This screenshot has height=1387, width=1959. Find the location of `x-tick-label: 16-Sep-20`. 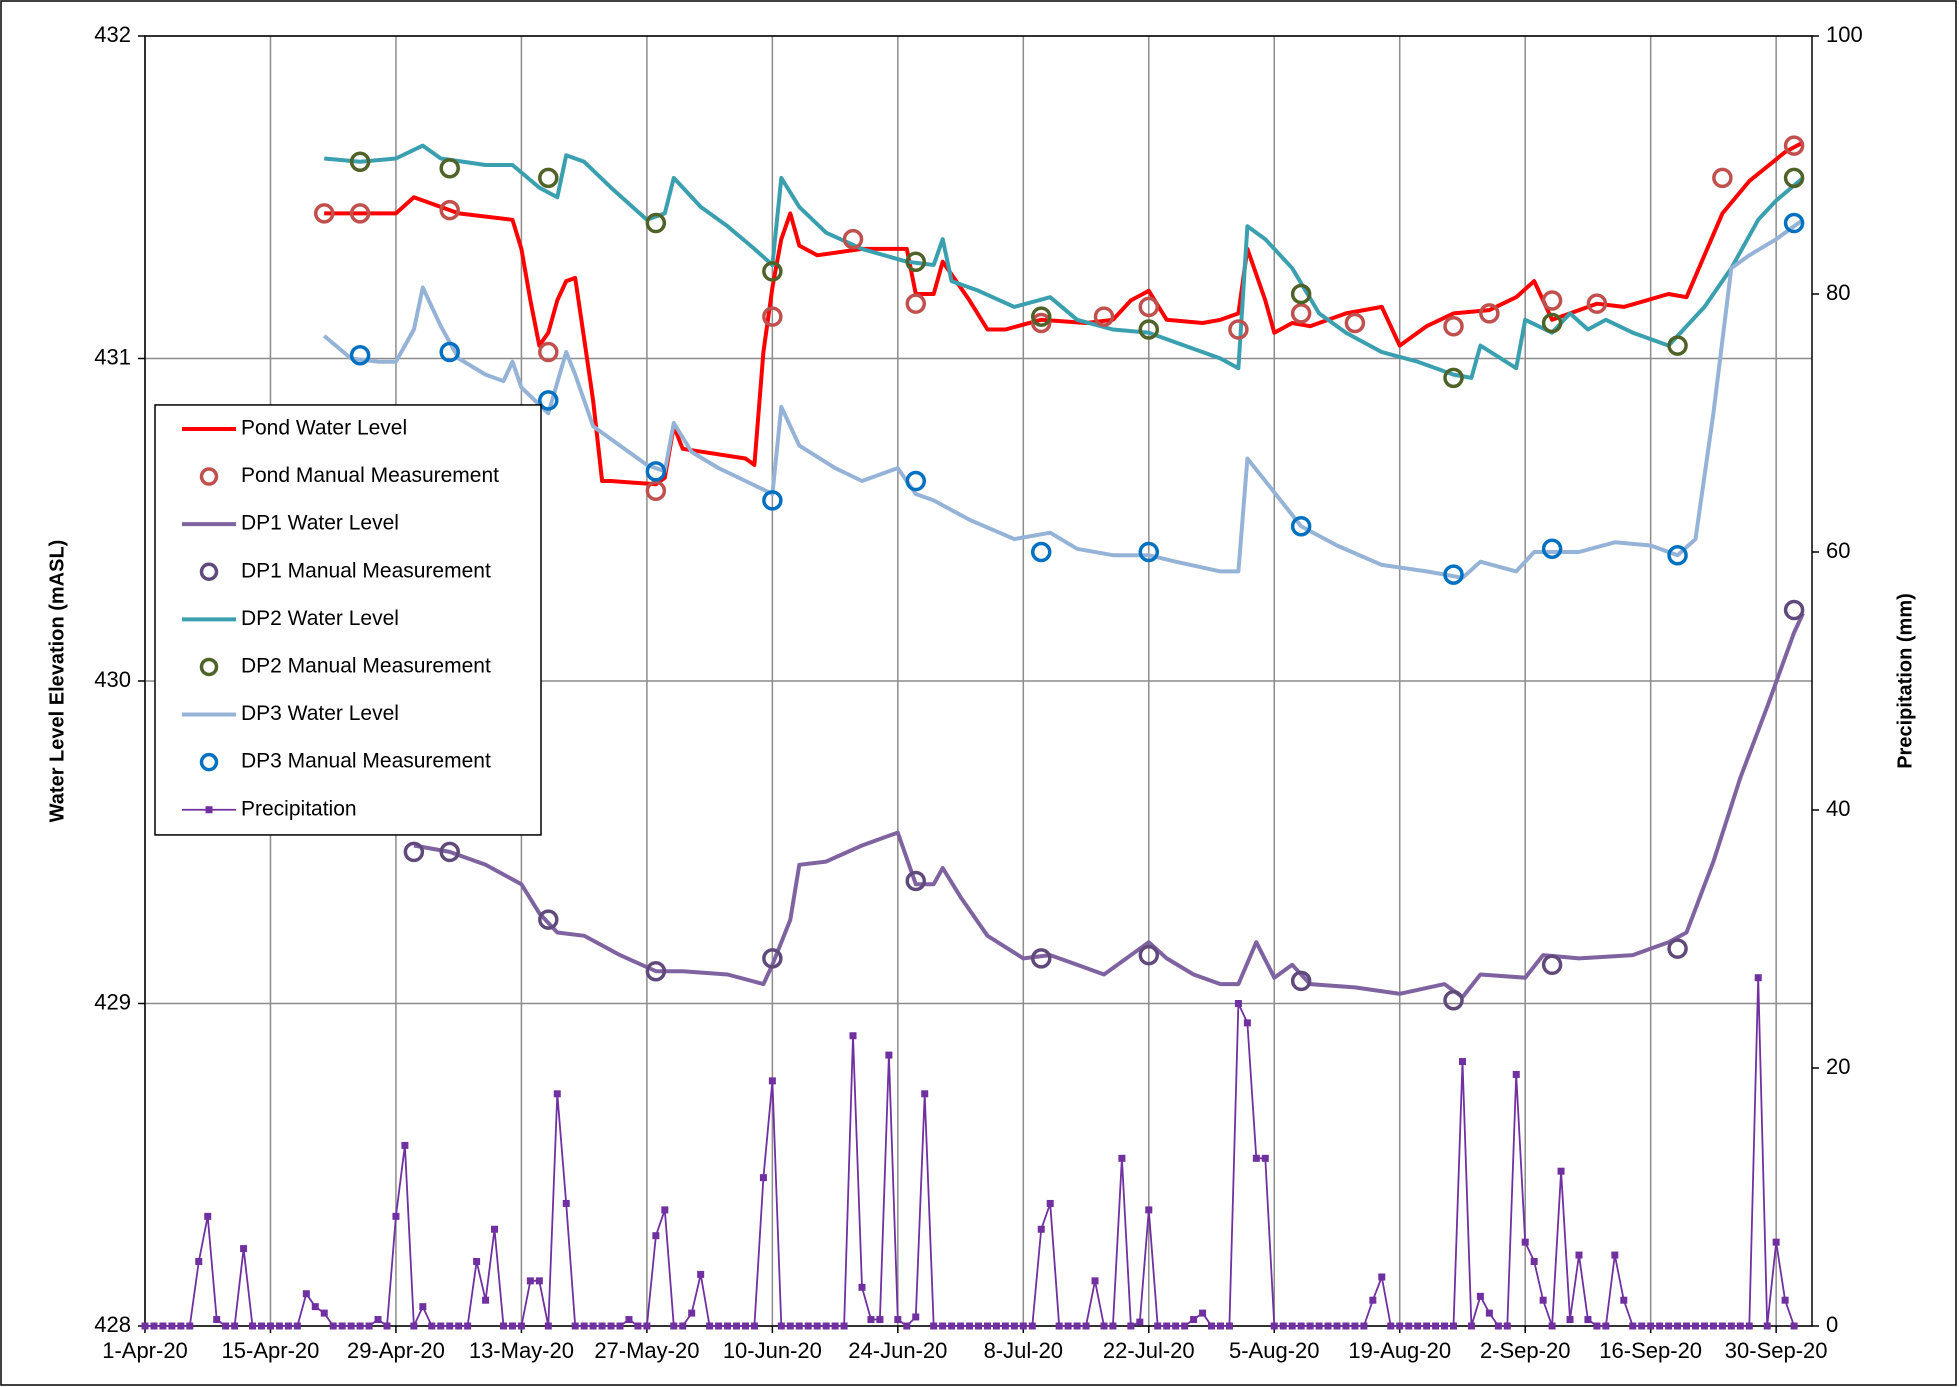

x-tick-label: 16-Sep-20 is located at coordinates (1650, 1350).